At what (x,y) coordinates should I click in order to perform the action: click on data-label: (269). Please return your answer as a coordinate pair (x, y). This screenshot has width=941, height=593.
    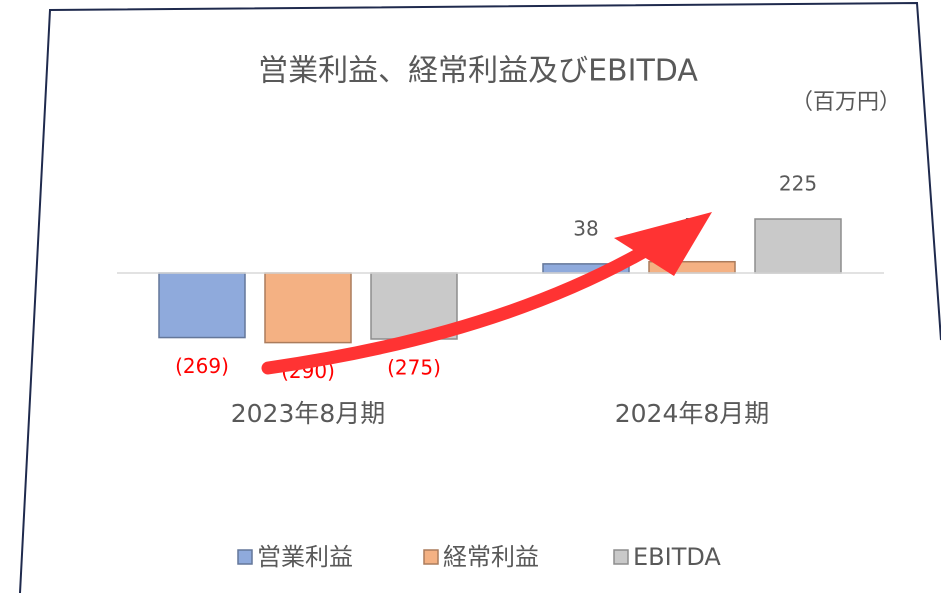
    Looking at the image, I should click on (202, 366).